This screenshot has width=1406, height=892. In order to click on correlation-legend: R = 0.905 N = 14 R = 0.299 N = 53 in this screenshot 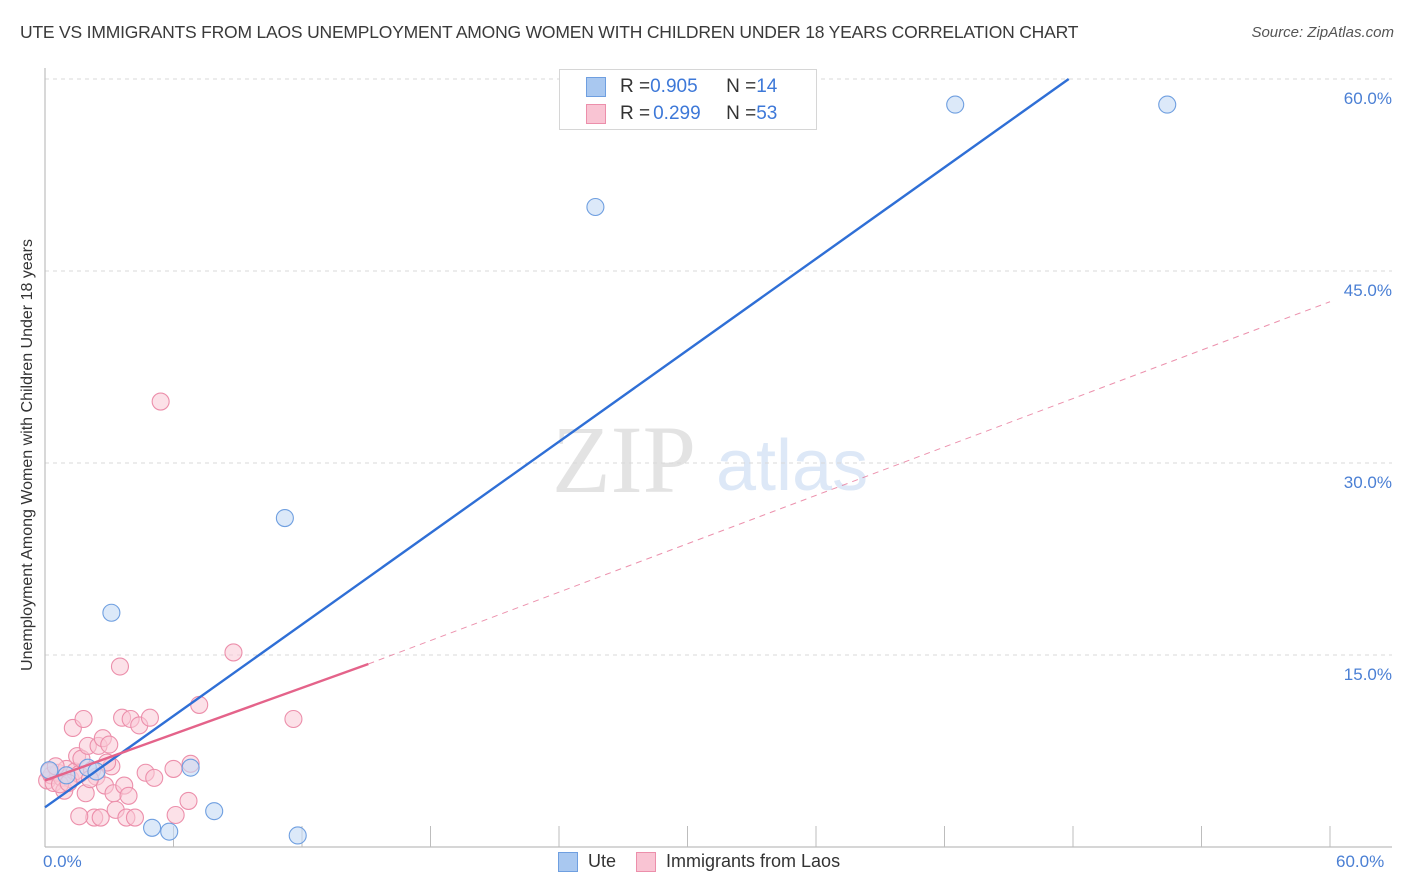, I will do `click(688, 99)`.